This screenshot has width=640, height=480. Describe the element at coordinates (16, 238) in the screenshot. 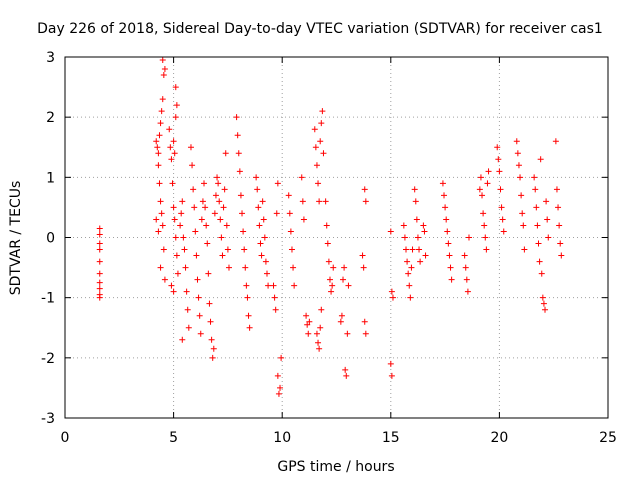

I see `y-axis-label: SDTVAR / TECUs` at that location.